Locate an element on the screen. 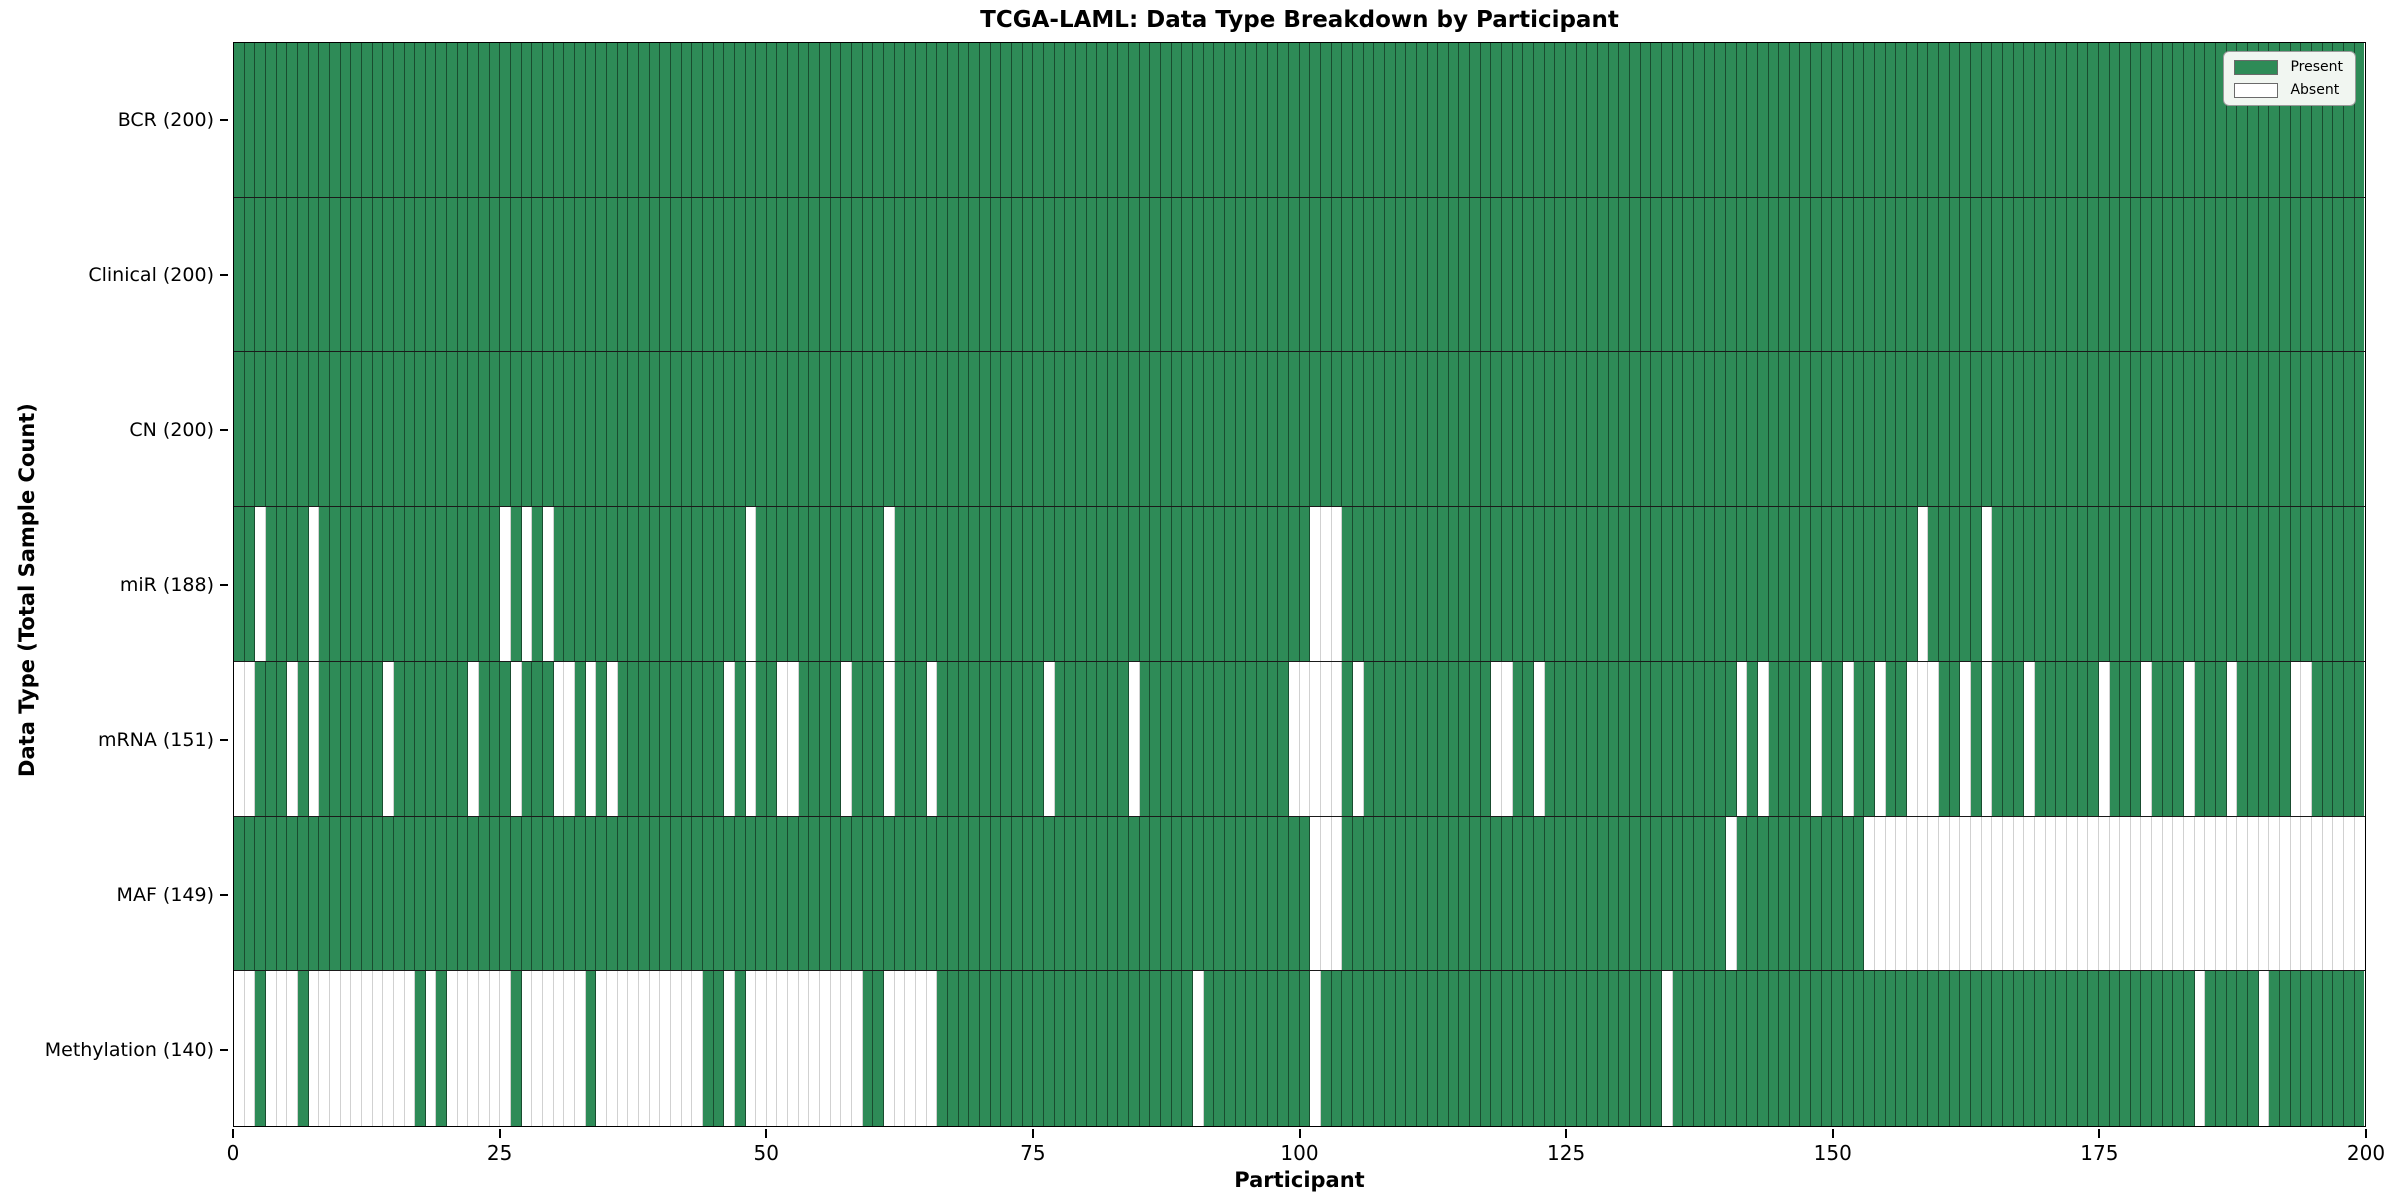  x-axis-tick-labels: 0 25 50 75 100 125 150 175 200 is located at coordinates (1306, 1150).